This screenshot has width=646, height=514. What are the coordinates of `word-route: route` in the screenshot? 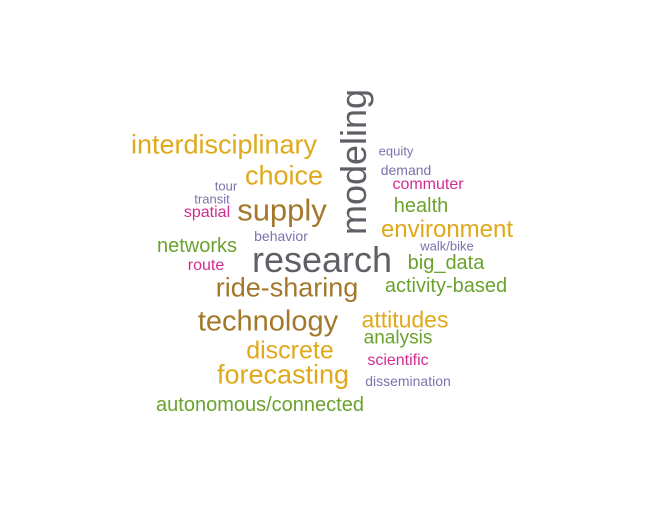 It's located at (206, 265).